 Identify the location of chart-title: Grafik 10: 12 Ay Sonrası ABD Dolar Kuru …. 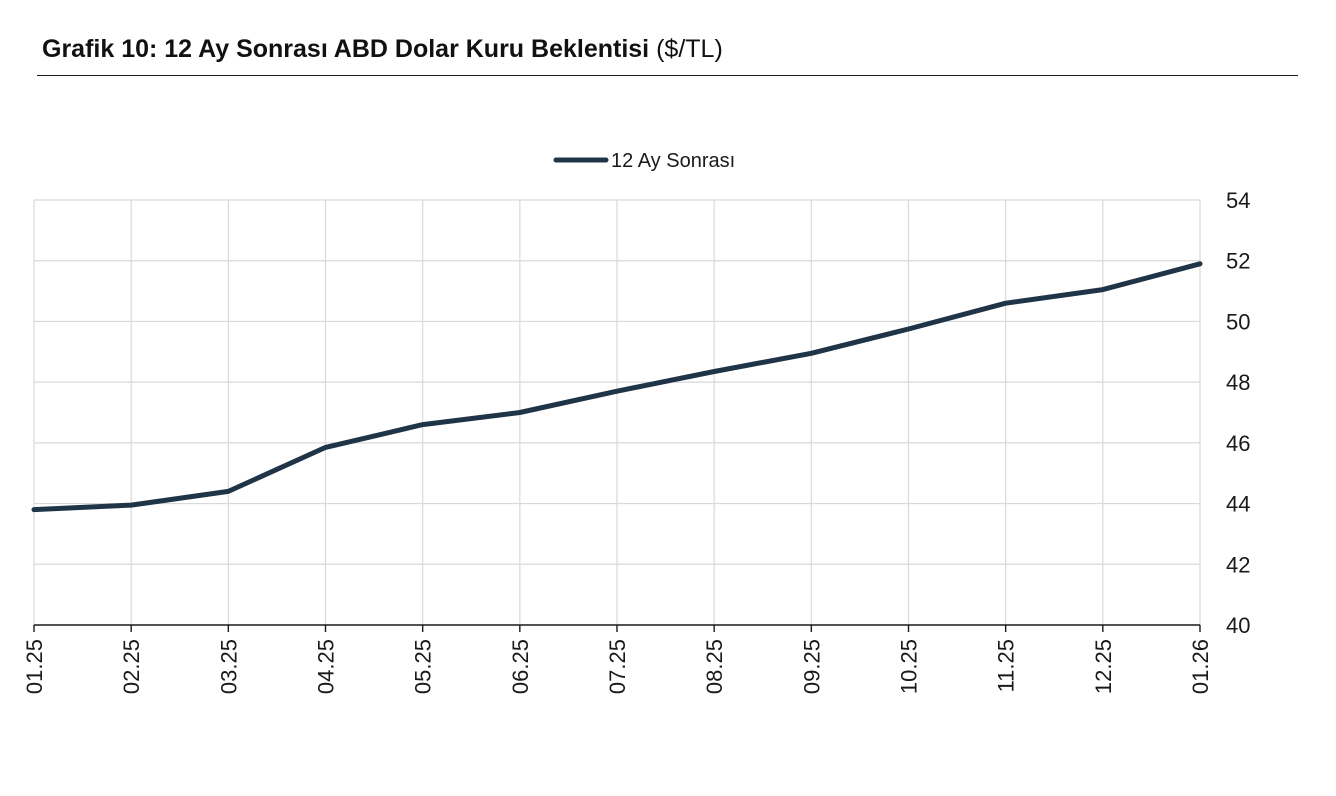
(382, 49).